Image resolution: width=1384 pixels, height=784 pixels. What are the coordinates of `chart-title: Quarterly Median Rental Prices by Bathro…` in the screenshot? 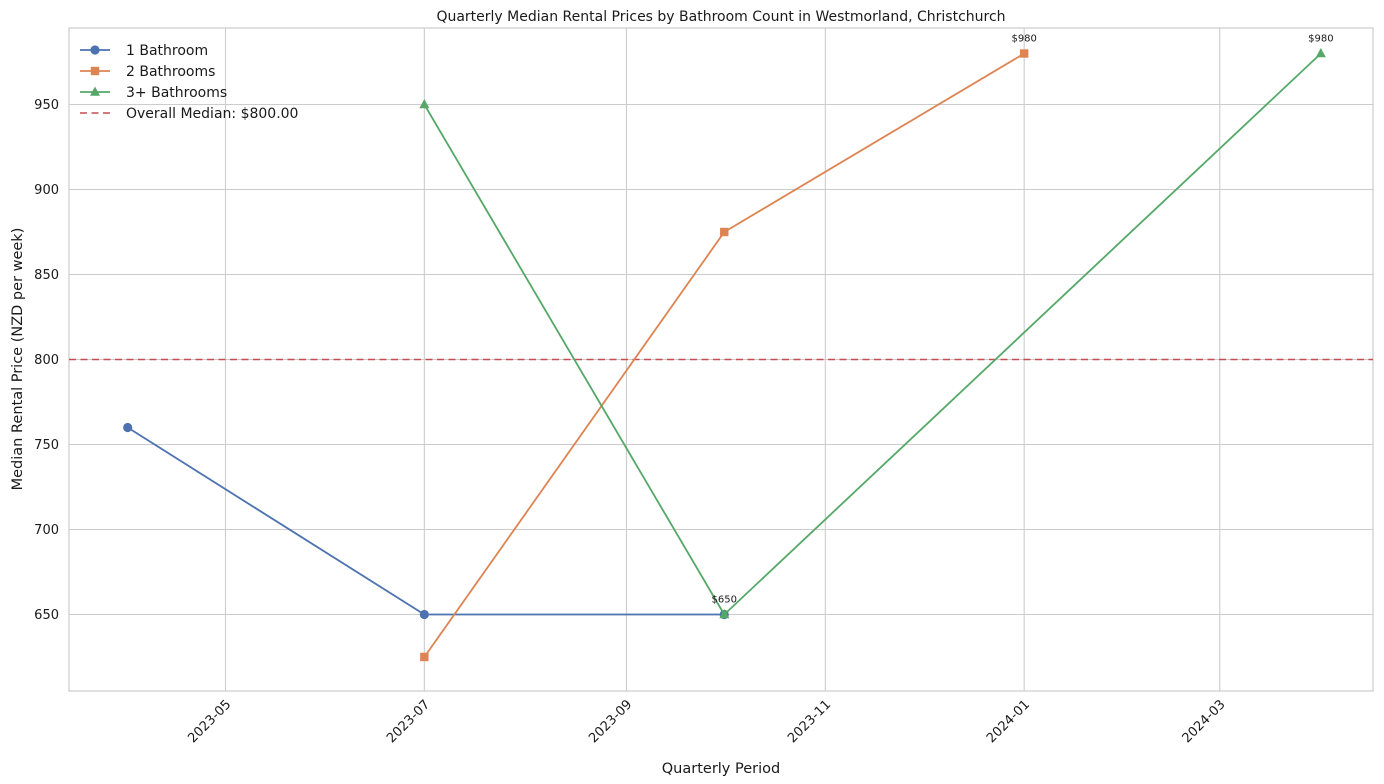 It's located at (720, 17).